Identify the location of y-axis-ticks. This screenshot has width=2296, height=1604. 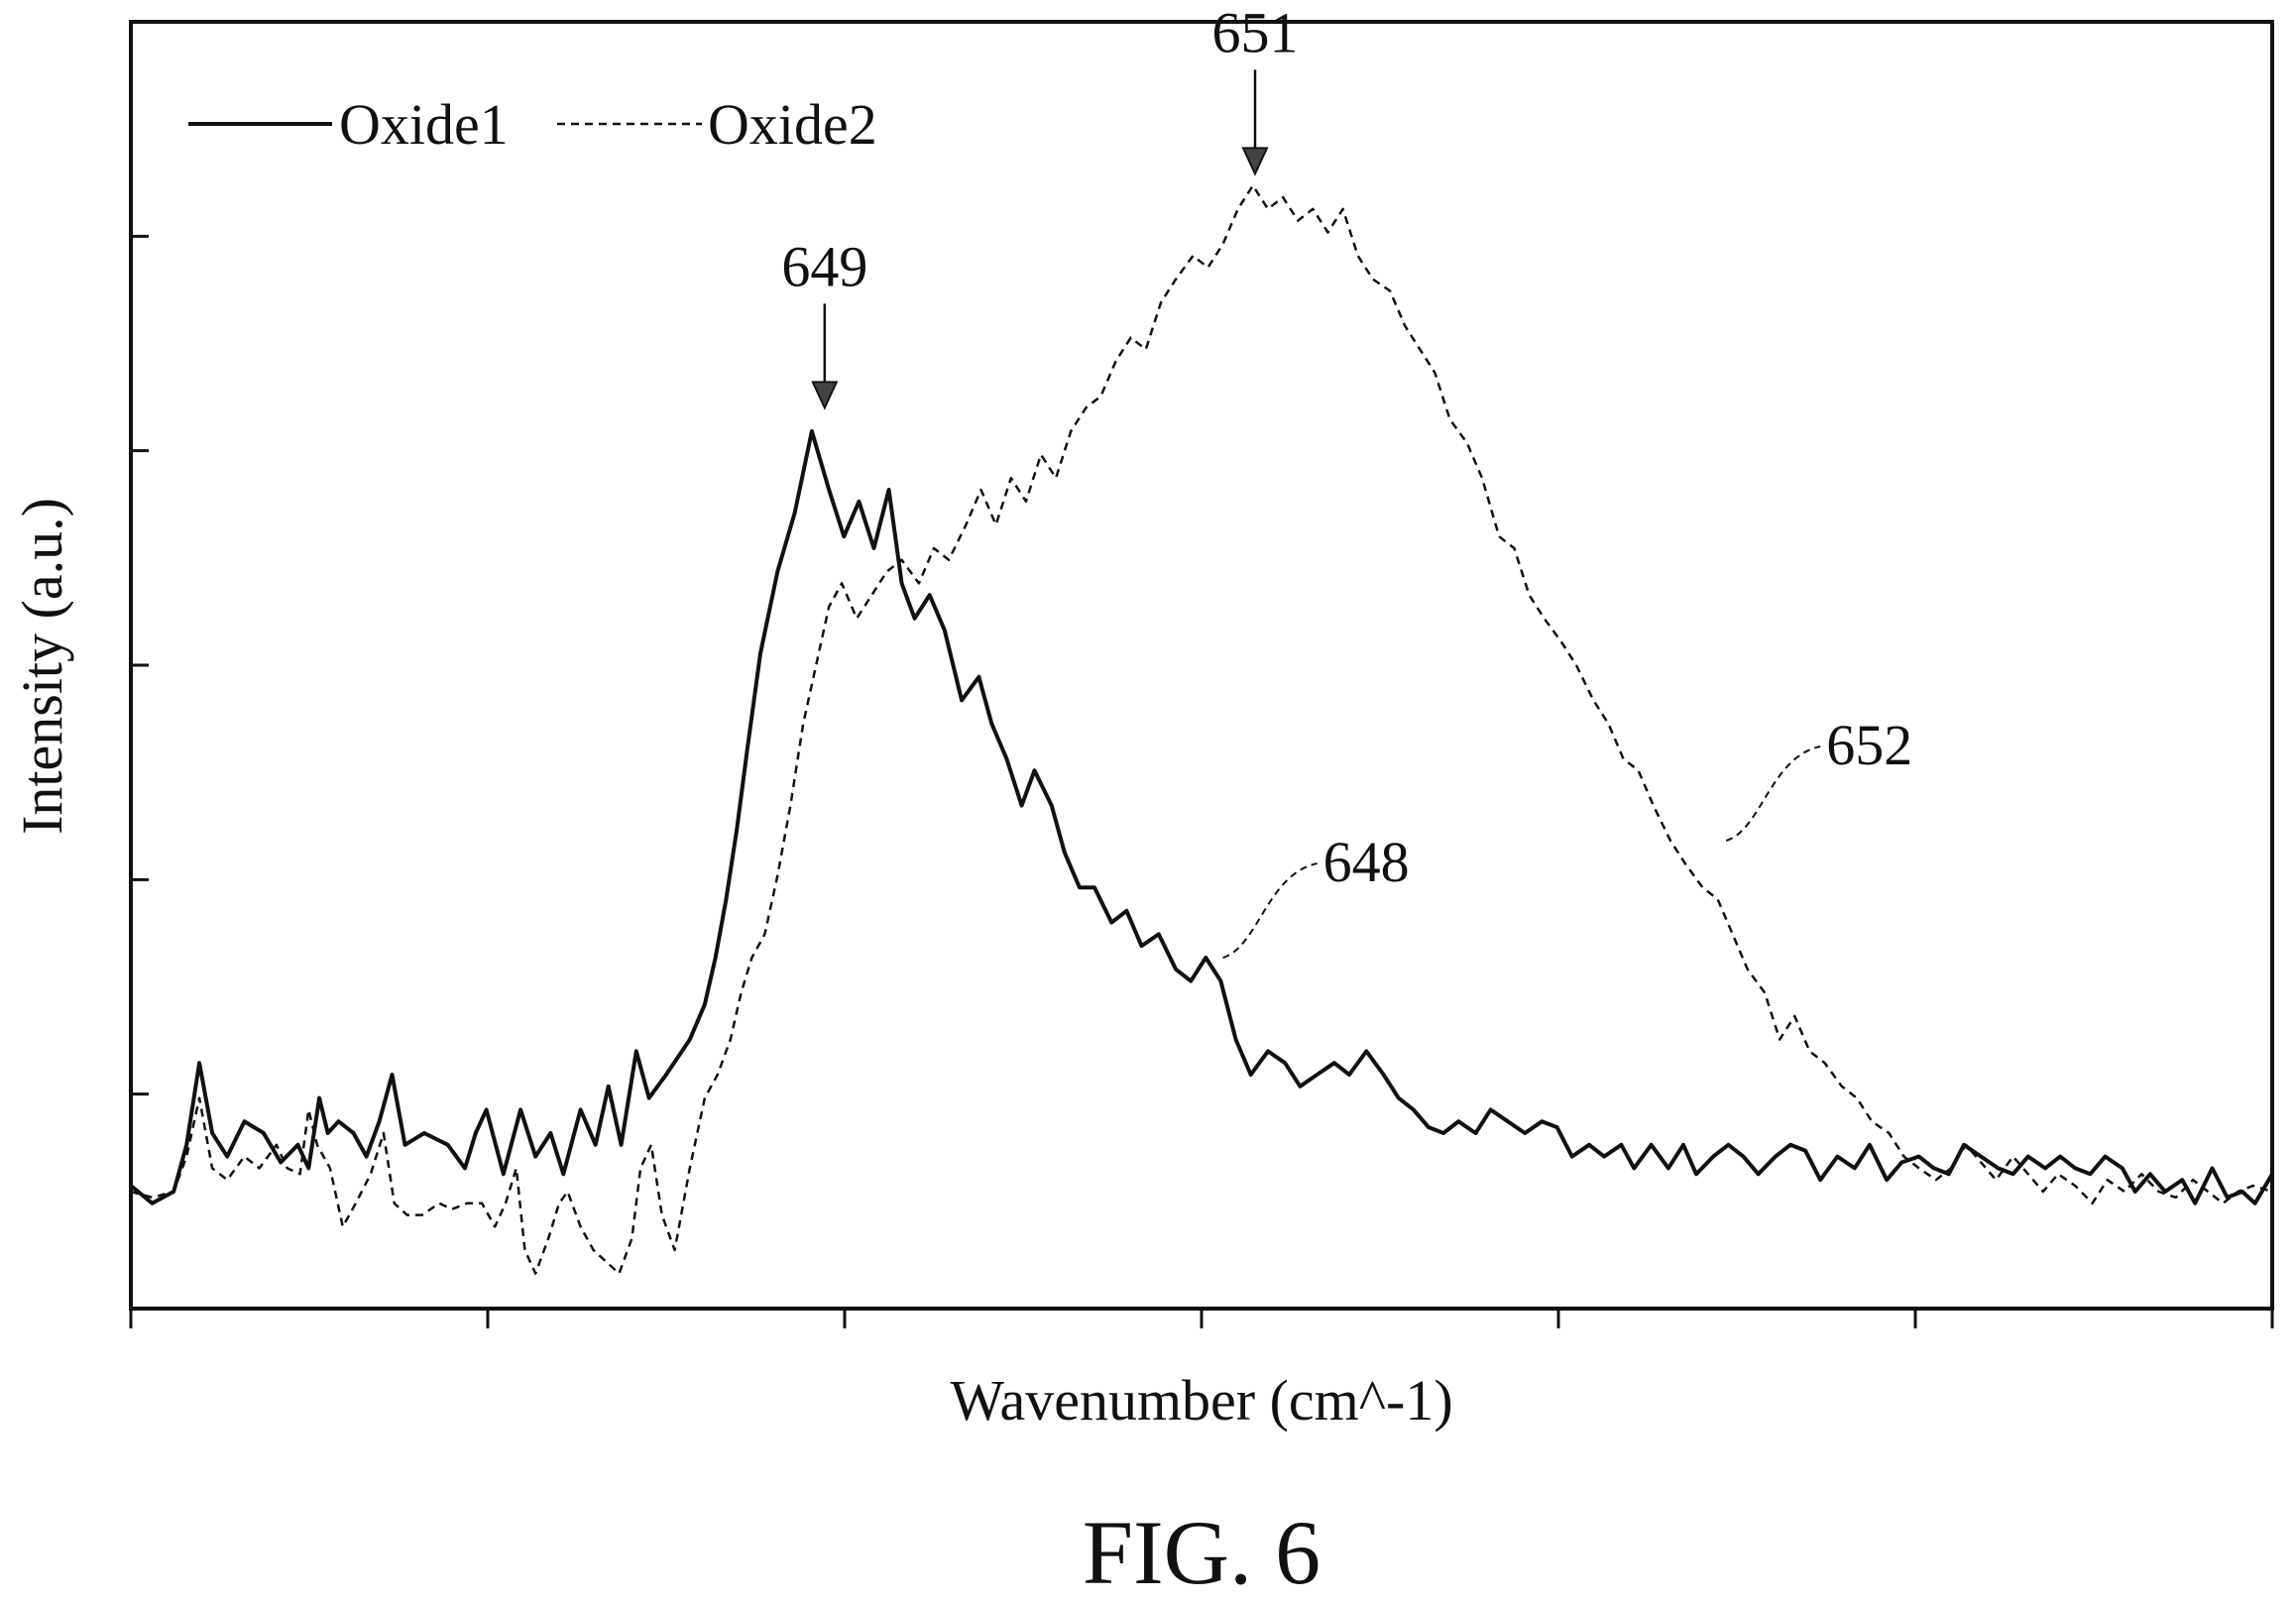
(140, 665).